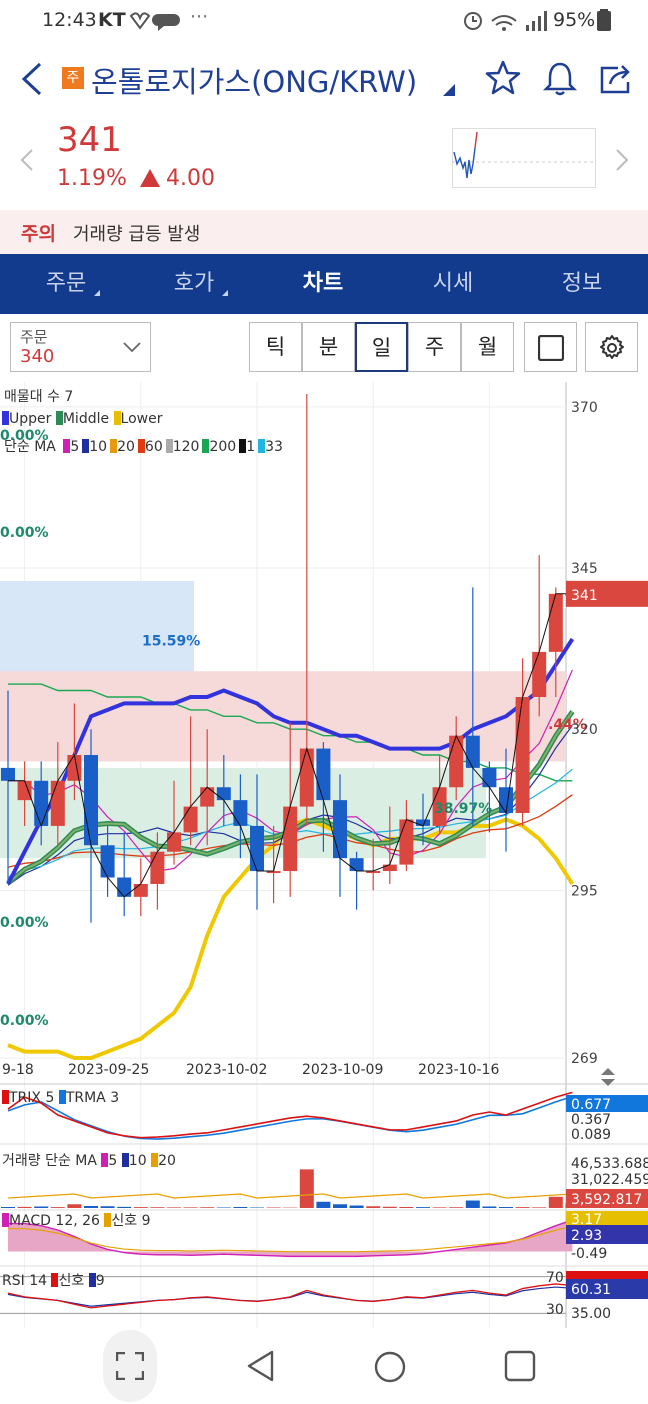  Describe the element at coordinates (505, 21) in the screenshot. I see `system-status-icons` at that location.